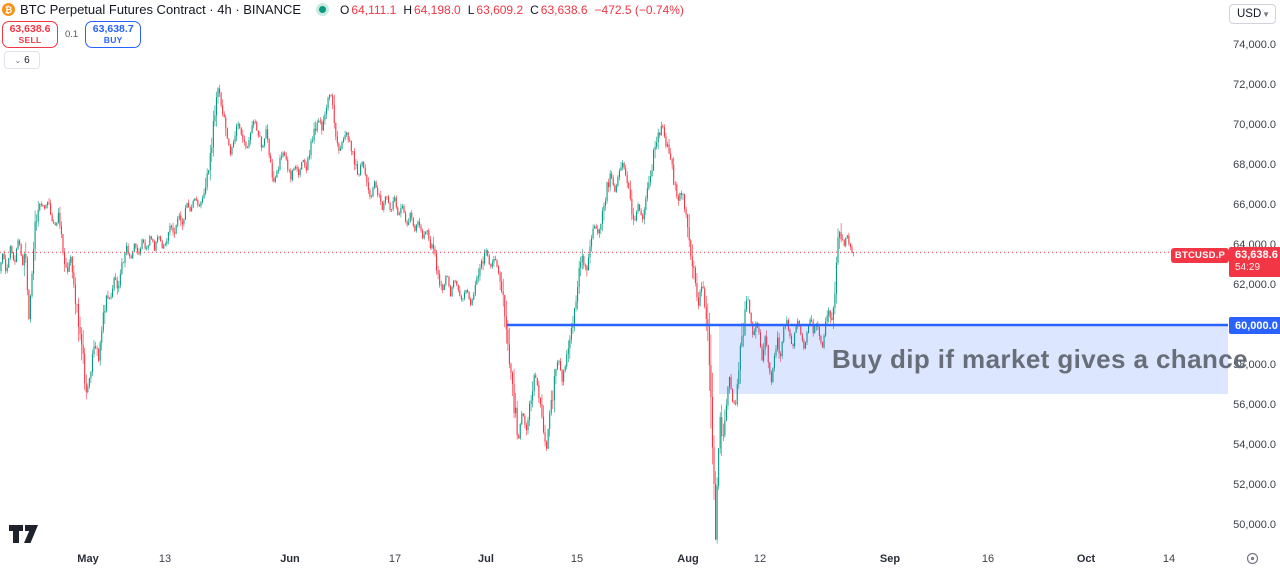 Image resolution: width=1280 pixels, height=572 pixels. What do you see at coordinates (1256, 255) in the screenshot?
I see `last-price-value: 63,638.6` at bounding box center [1256, 255].